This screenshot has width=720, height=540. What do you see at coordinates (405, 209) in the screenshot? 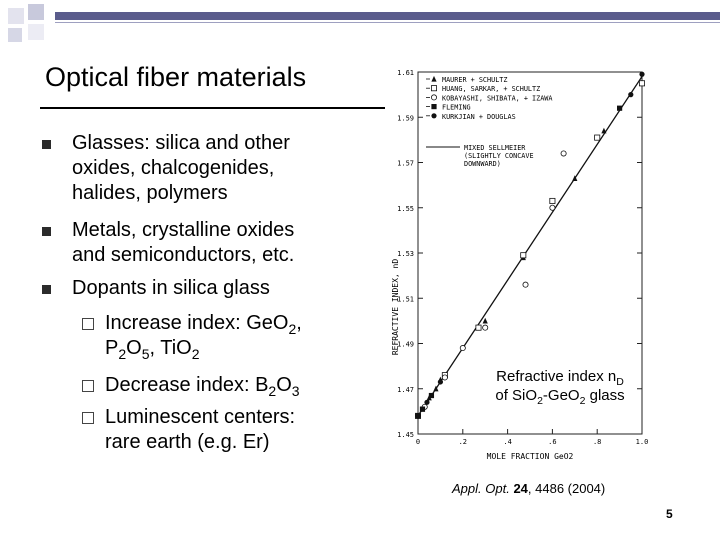
I see `y-tick-label: 1.55` at bounding box center [405, 209].